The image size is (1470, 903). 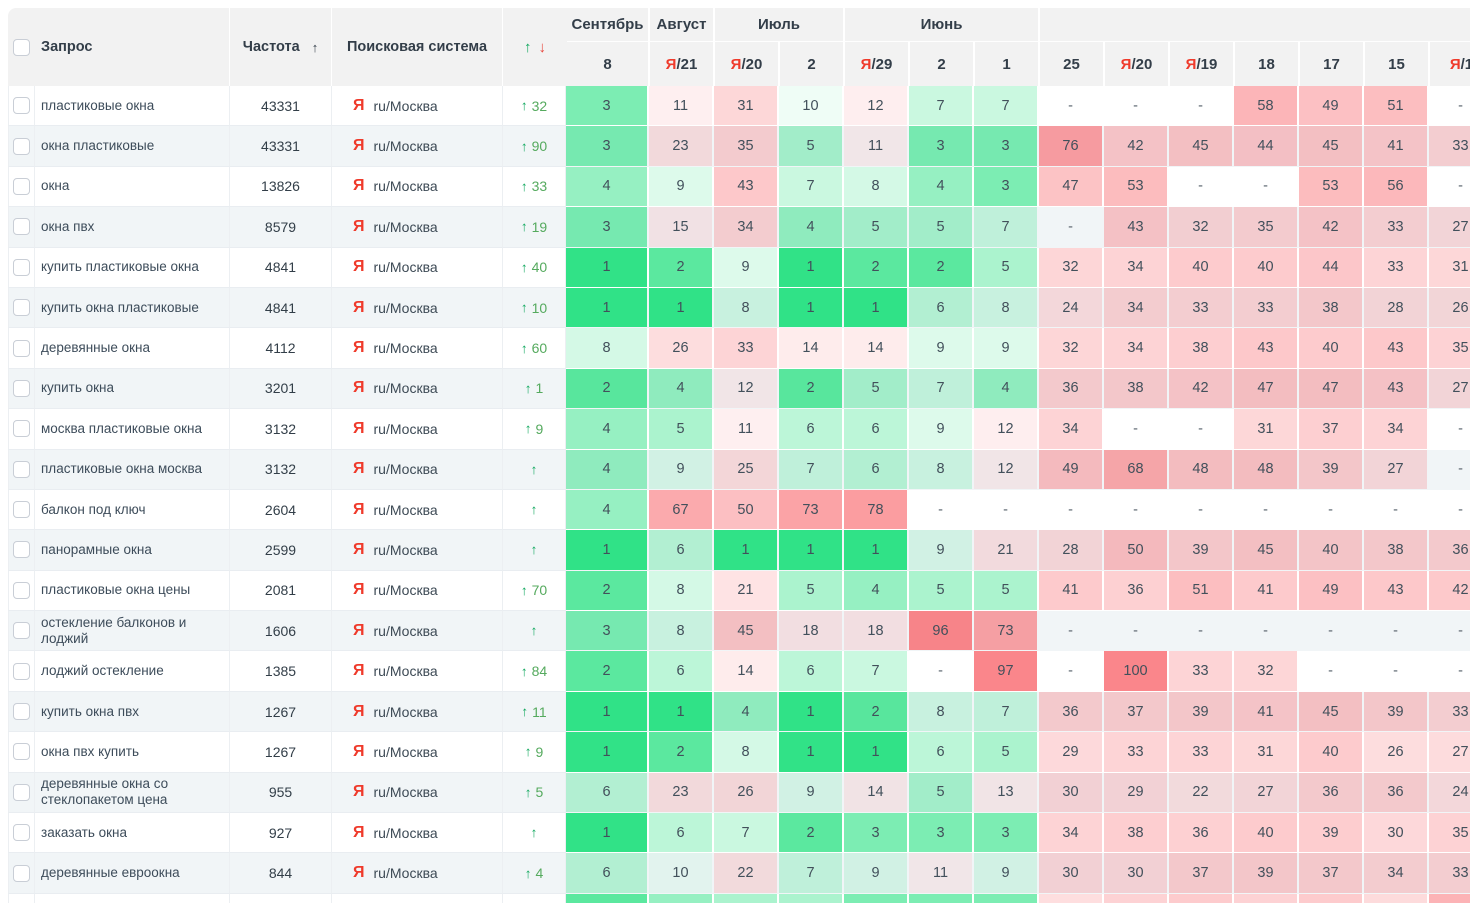 What do you see at coordinates (21, 47) in the screenshot?
I see `select-all-checkbox` at bounding box center [21, 47].